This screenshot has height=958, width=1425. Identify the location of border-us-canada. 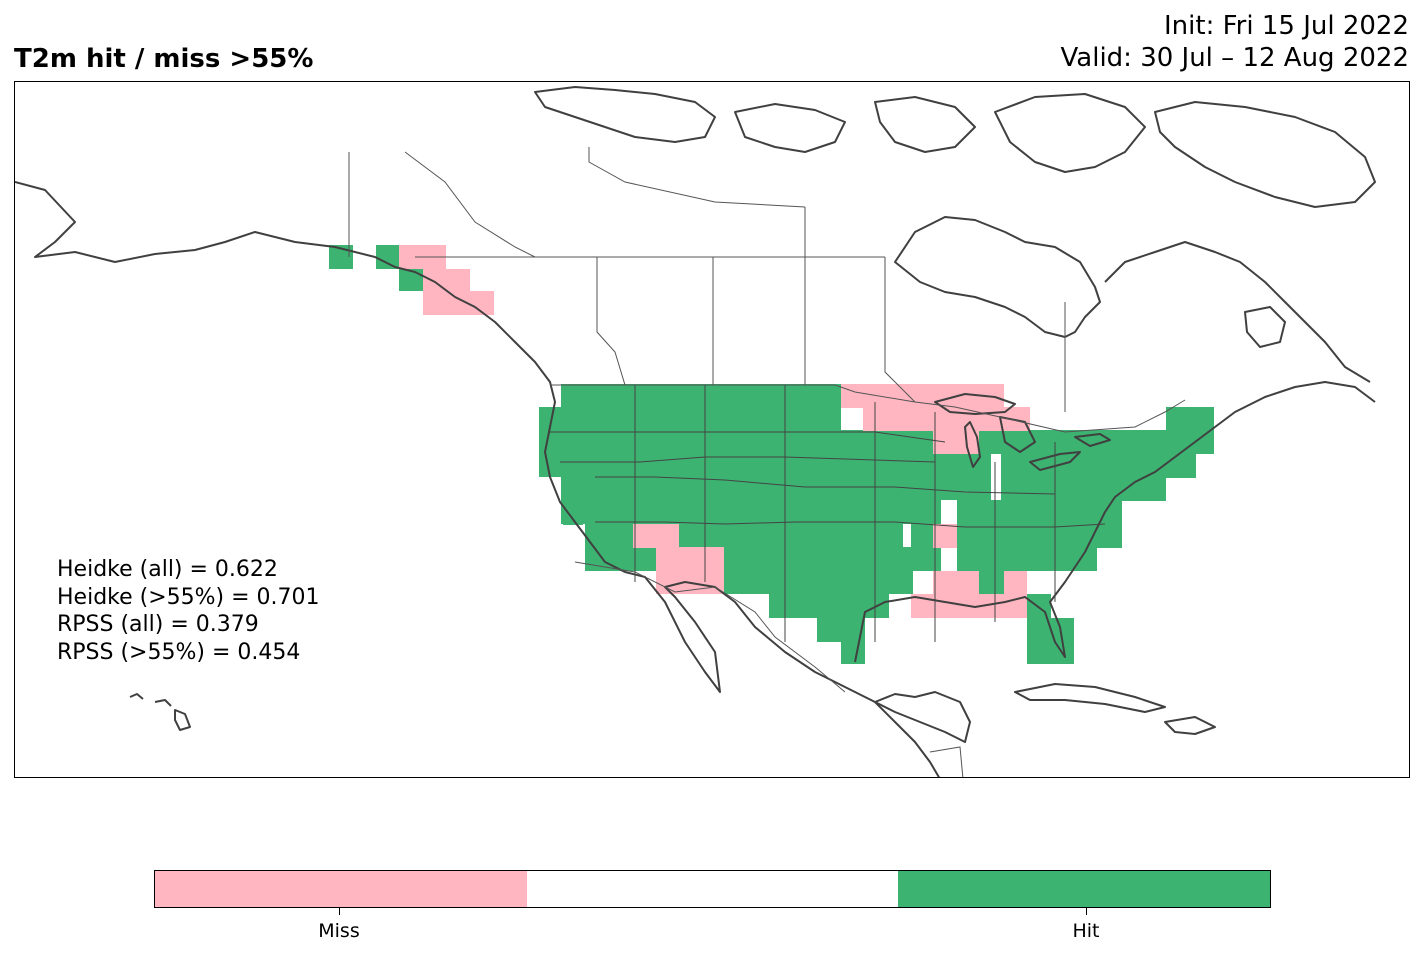
(868, 408).